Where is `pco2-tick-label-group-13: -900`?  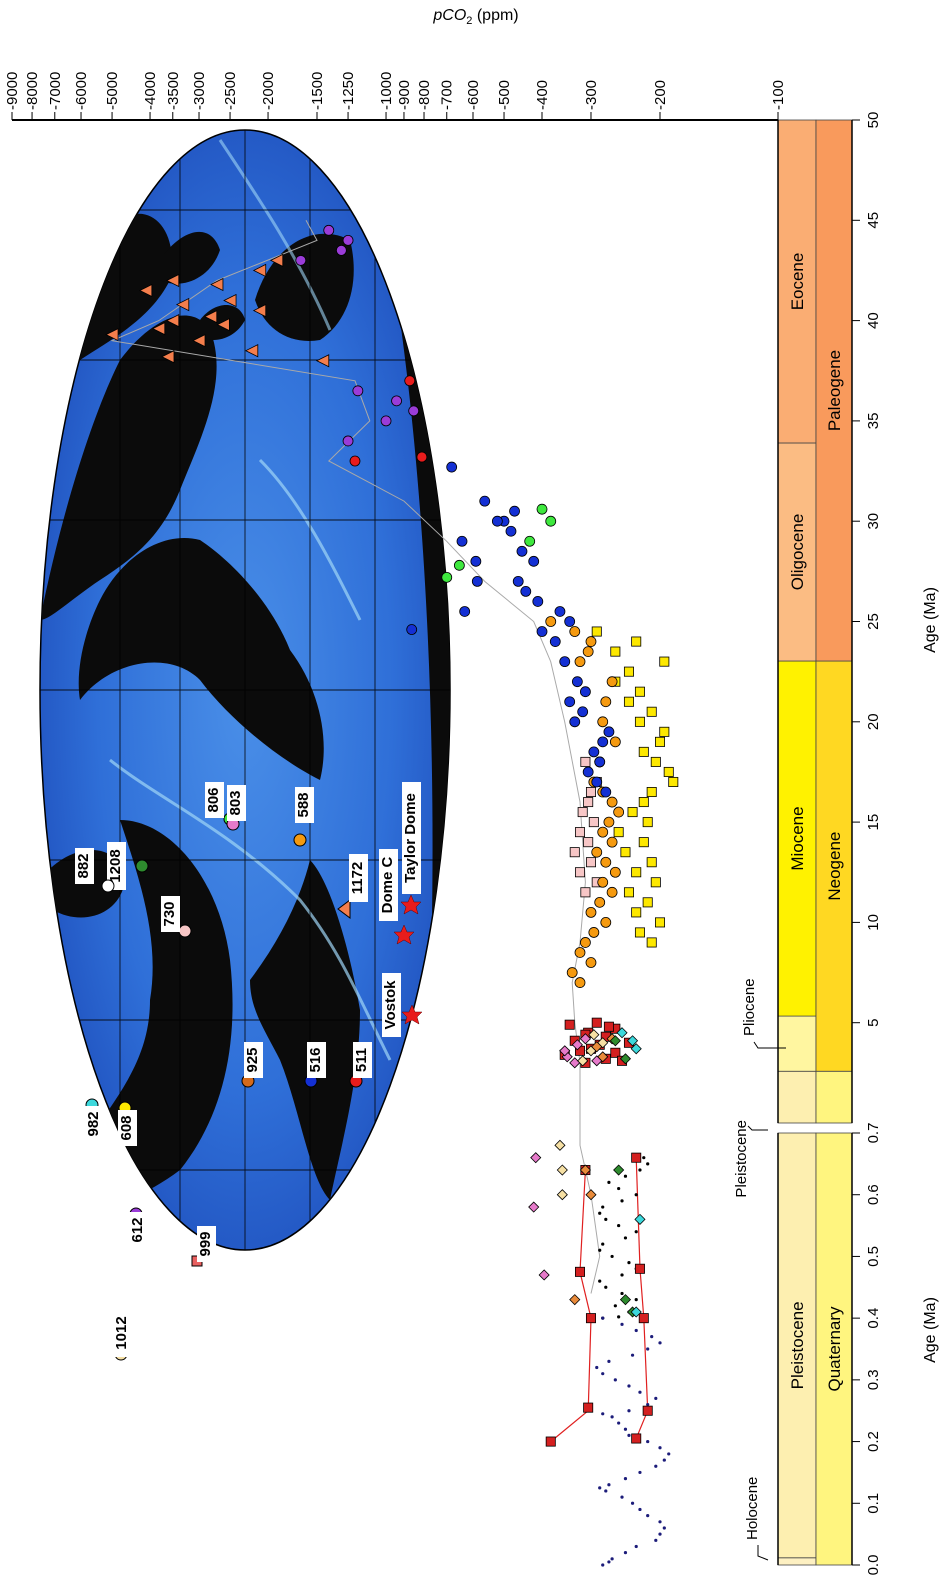 pco2-tick-label-group-13: -900 is located at coordinates (404, 95).